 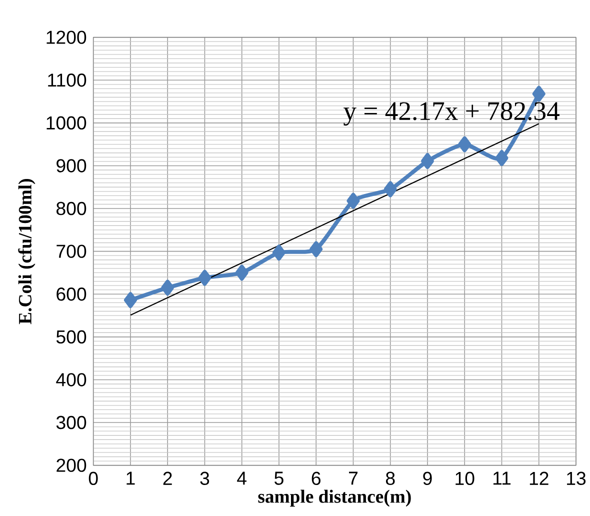 What do you see at coordinates (576, 479) in the screenshot?
I see `x-tick-label: 13` at bounding box center [576, 479].